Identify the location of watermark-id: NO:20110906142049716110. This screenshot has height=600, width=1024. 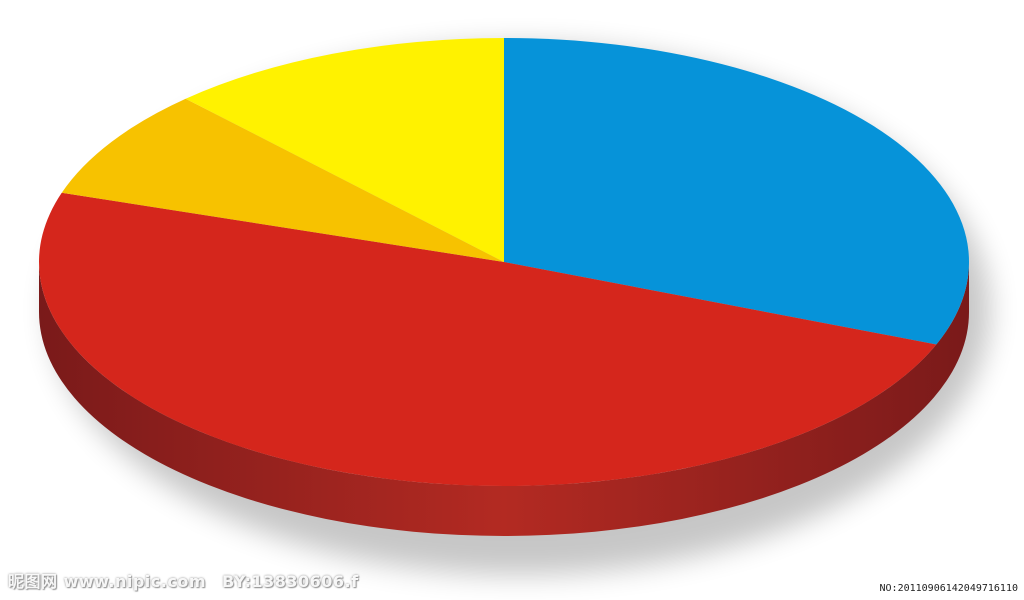
(948, 588).